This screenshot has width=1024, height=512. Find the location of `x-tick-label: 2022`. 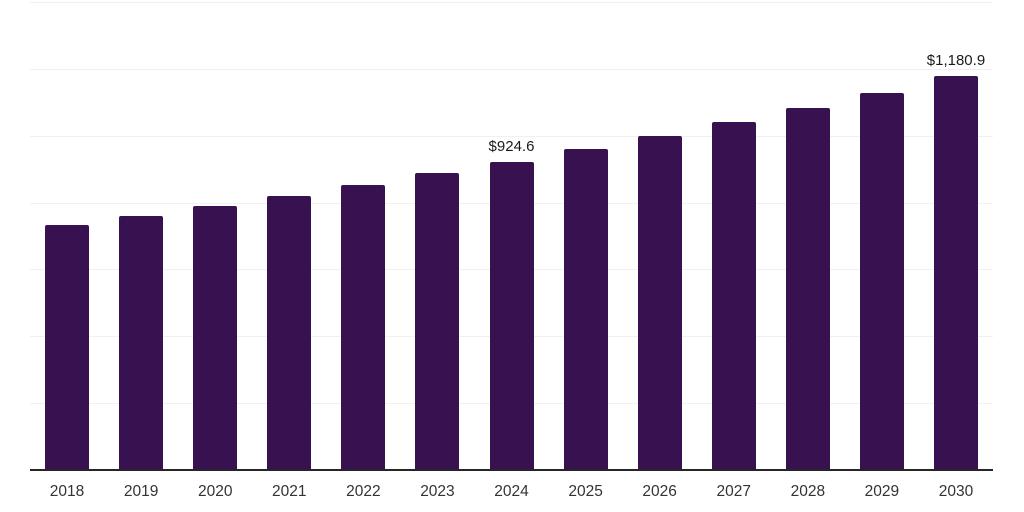

x-tick-label: 2022 is located at coordinates (363, 491).